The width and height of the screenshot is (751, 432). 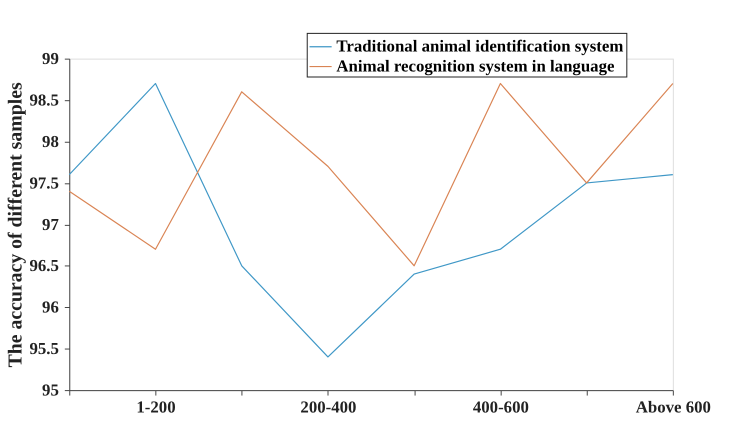 What do you see at coordinates (50, 224) in the screenshot?
I see `y-tick-label: 97` at bounding box center [50, 224].